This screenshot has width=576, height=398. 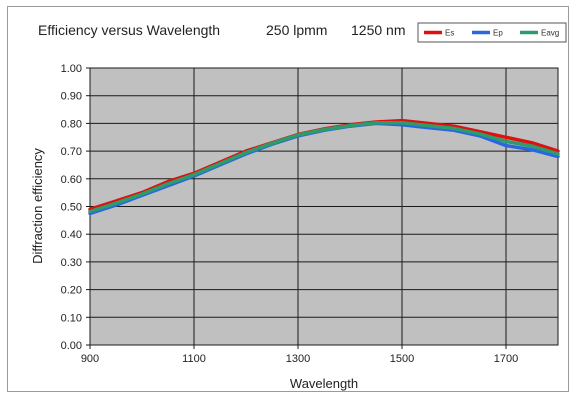 What do you see at coordinates (378, 30) in the screenshot?
I see `chart-subtitle-blaze: 1250 nm` at bounding box center [378, 30].